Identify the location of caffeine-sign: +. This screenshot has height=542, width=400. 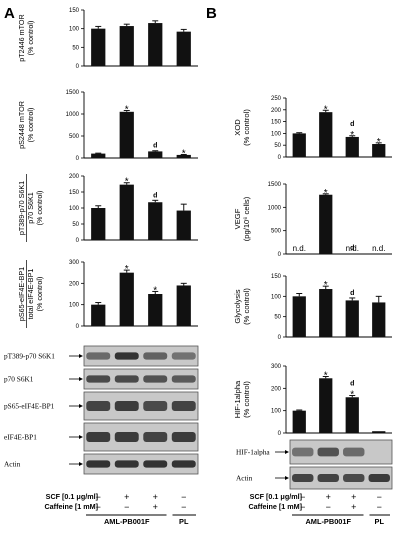
(353, 507).